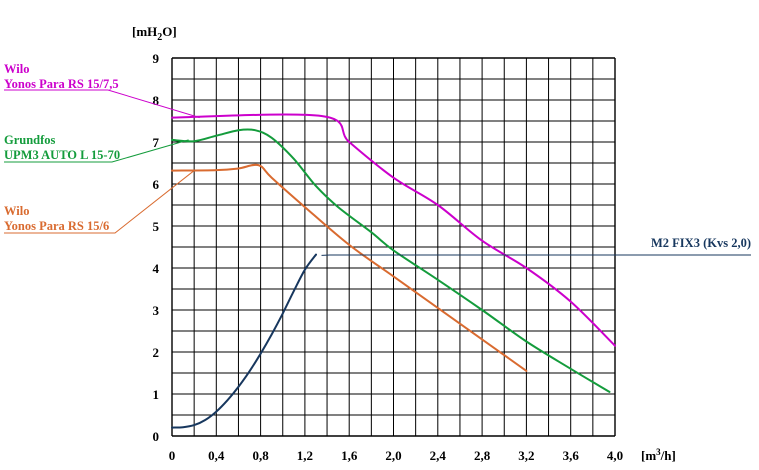 This screenshot has width=759, height=470. I want to click on y-tick-label: 4, so click(156, 268).